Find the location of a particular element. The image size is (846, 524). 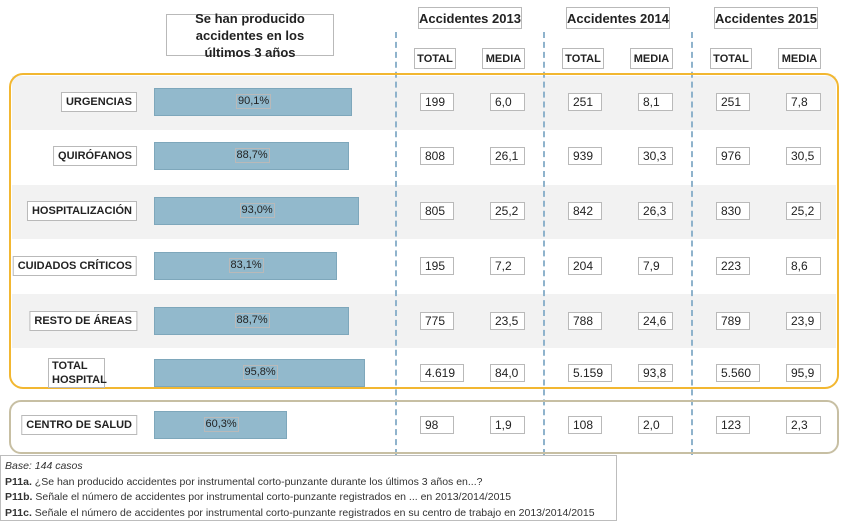

total-value: 775 is located at coordinates (437, 321).